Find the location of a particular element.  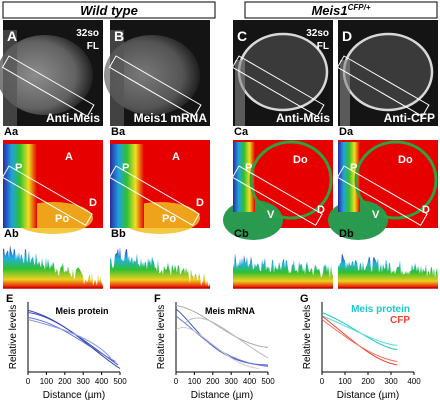

panel-letter: Db is located at coordinates (346, 234).